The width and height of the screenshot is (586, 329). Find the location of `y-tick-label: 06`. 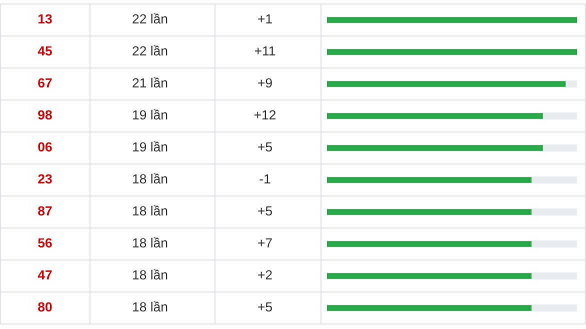

y-tick-label: 06 is located at coordinates (45, 147).